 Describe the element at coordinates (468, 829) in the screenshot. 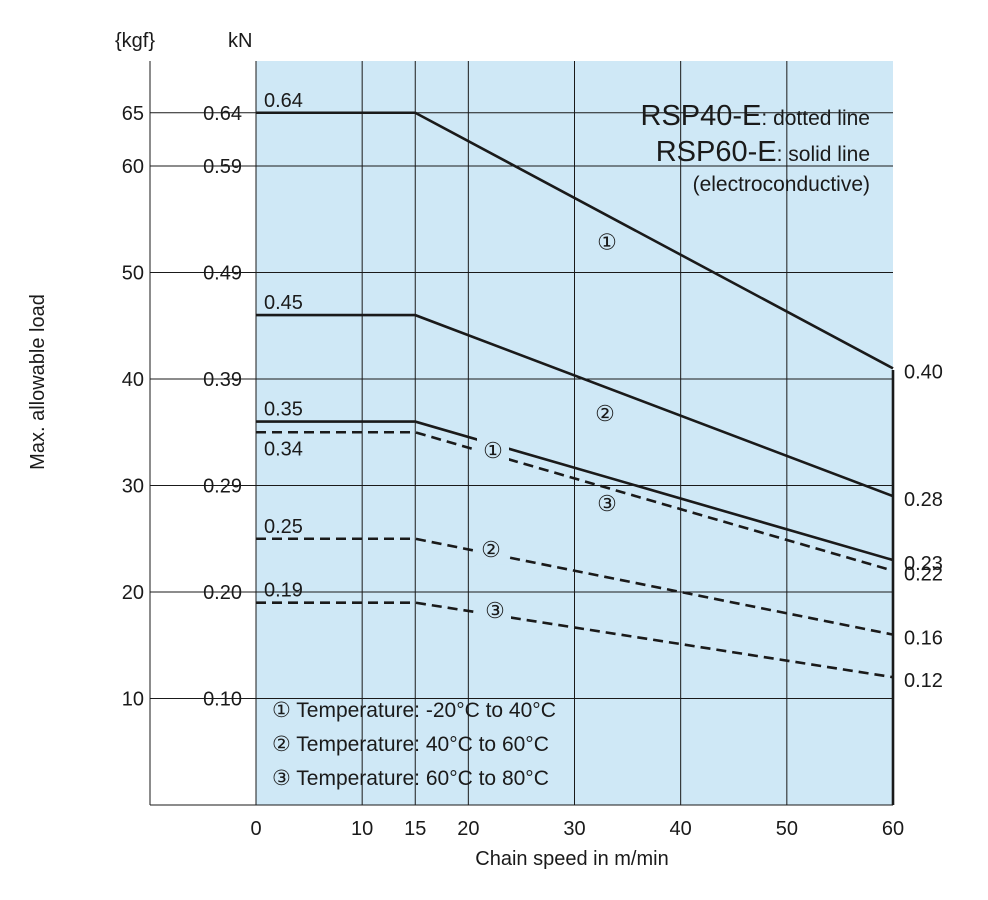

I see `x-tick-label: 20` at that location.